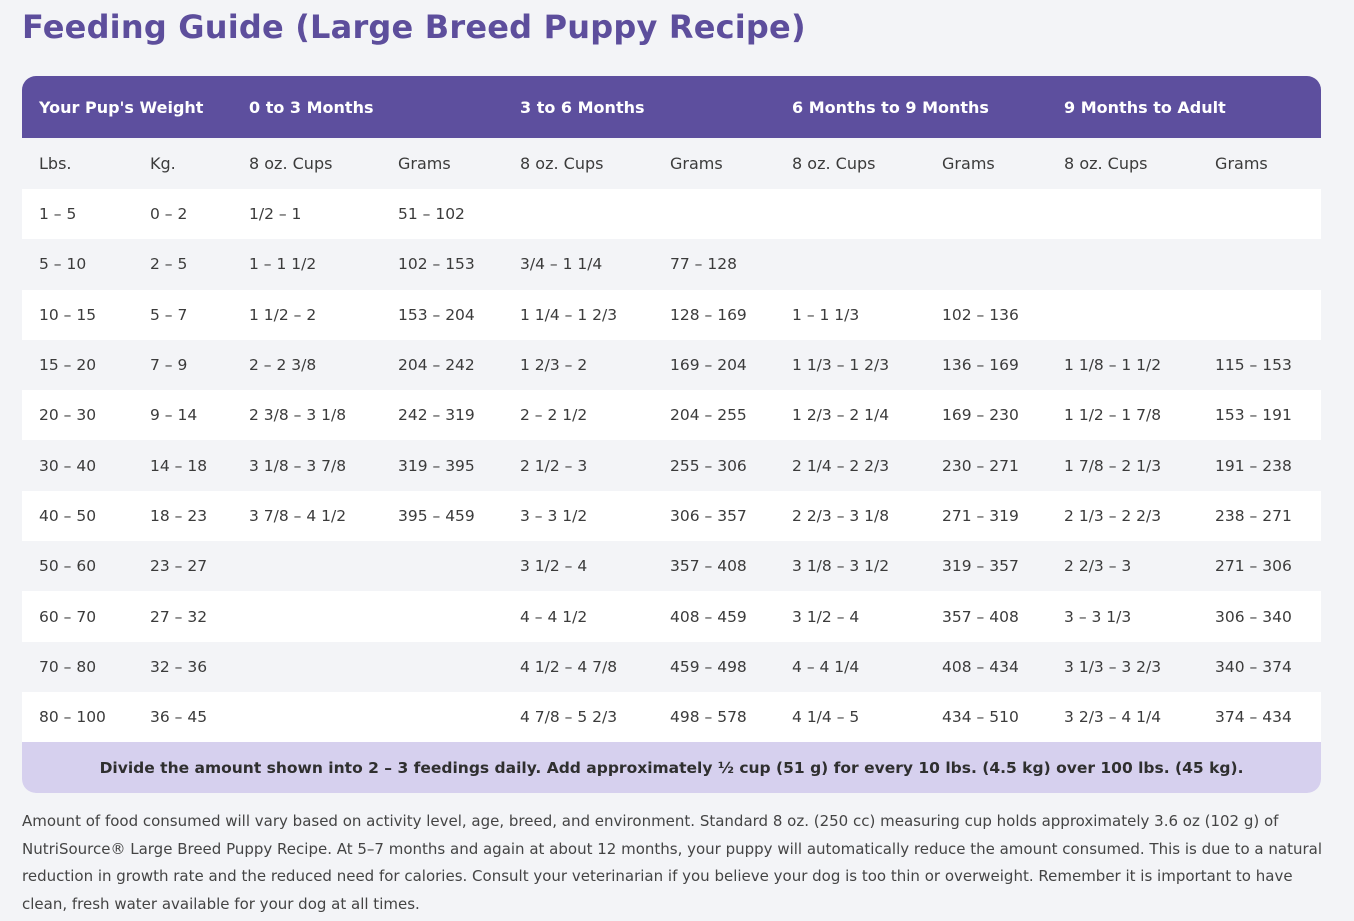 This screenshot has width=1354, height=921. Describe the element at coordinates (1259, 566) in the screenshot. I see `cell-grams-9-adult: 271 – 306` at that location.